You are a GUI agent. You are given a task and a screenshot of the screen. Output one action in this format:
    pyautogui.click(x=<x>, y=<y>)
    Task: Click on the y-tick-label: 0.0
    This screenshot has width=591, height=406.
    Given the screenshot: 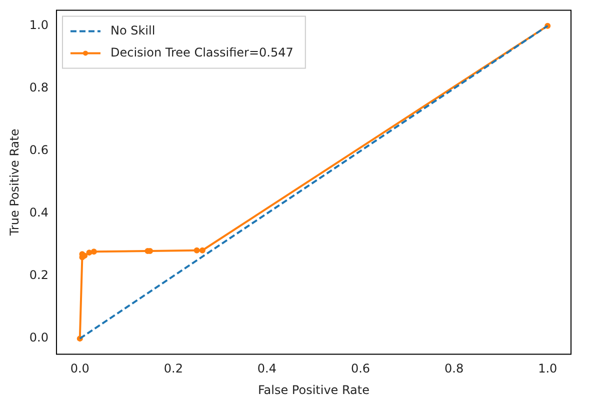 What is the action you would take?
    pyautogui.click(x=38, y=337)
    